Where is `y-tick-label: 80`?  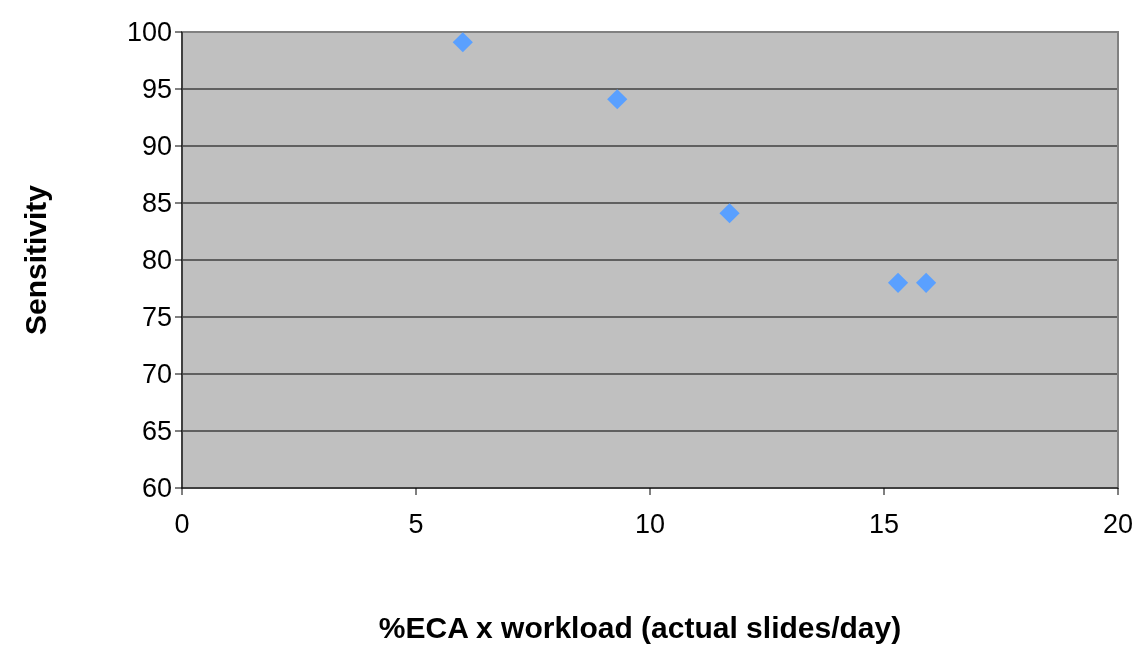
y-tick-label: 80 is located at coordinates (156, 260).